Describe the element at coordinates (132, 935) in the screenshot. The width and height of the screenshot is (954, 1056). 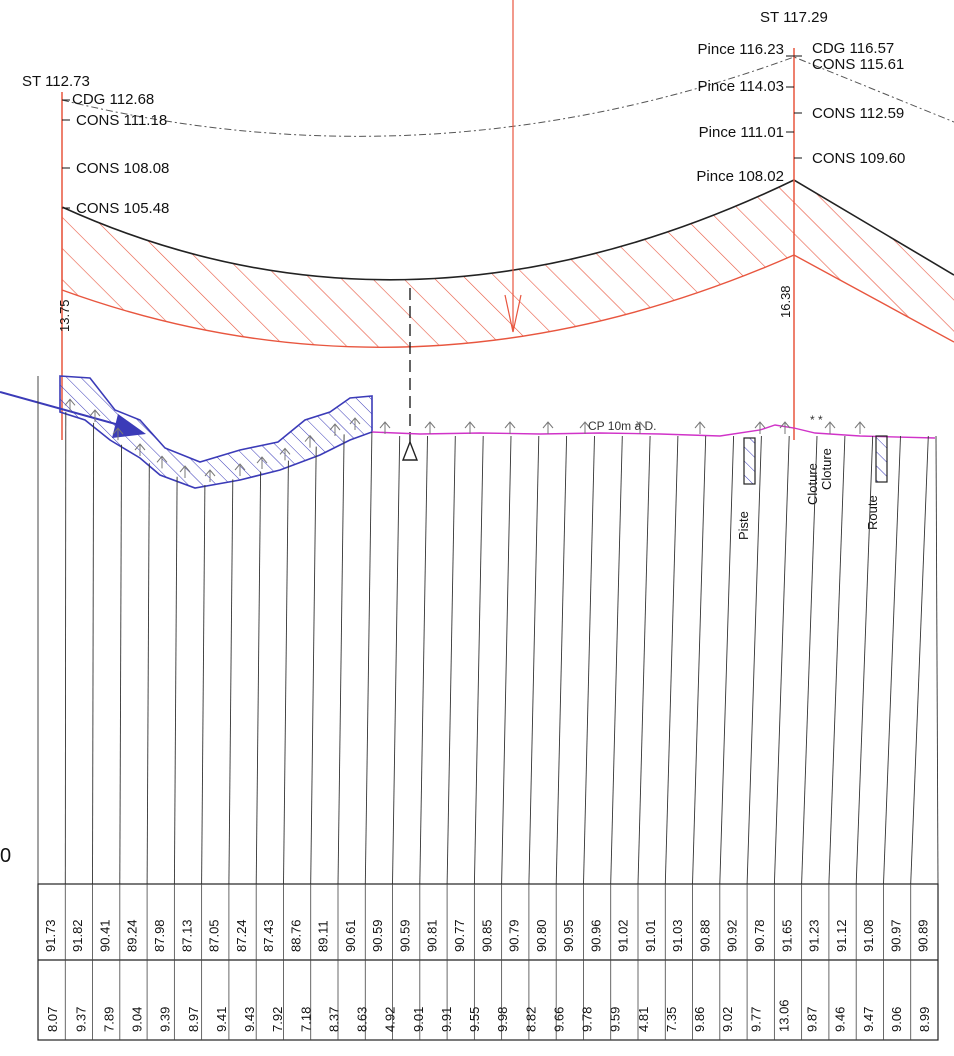
I see `altitude-cell: 89.24` at that location.